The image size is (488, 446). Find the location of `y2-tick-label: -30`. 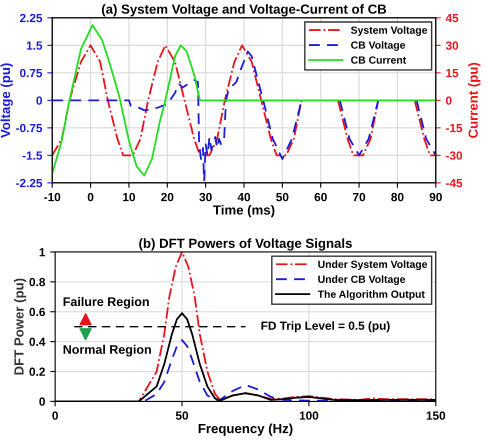

y2-tick-label: -30 is located at coordinates (454, 155).